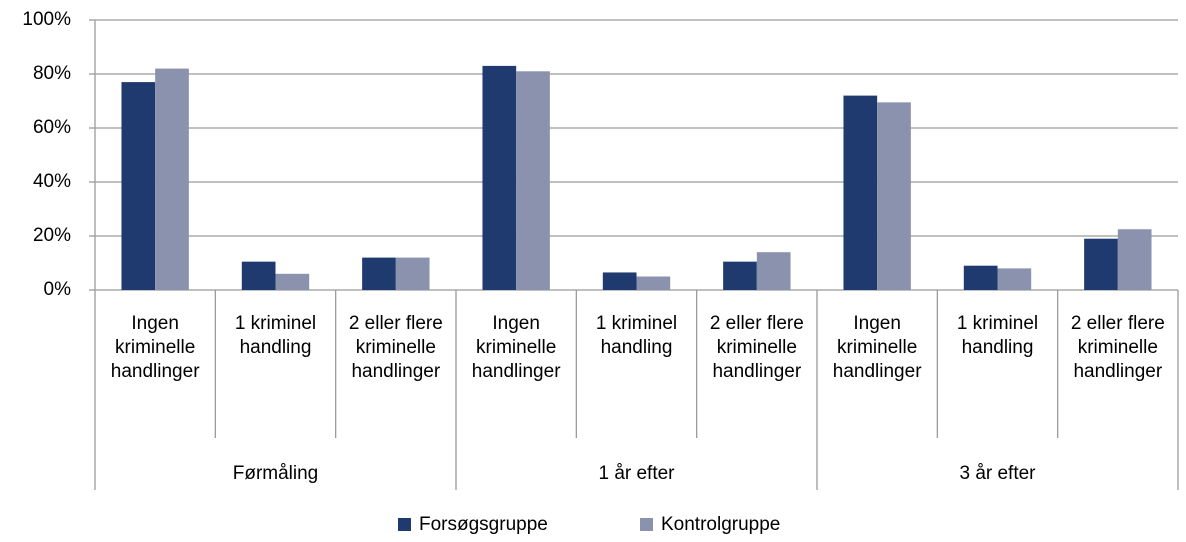  What do you see at coordinates (720, 524) in the screenshot?
I see `legend-label: Kontrolgruppe` at bounding box center [720, 524].